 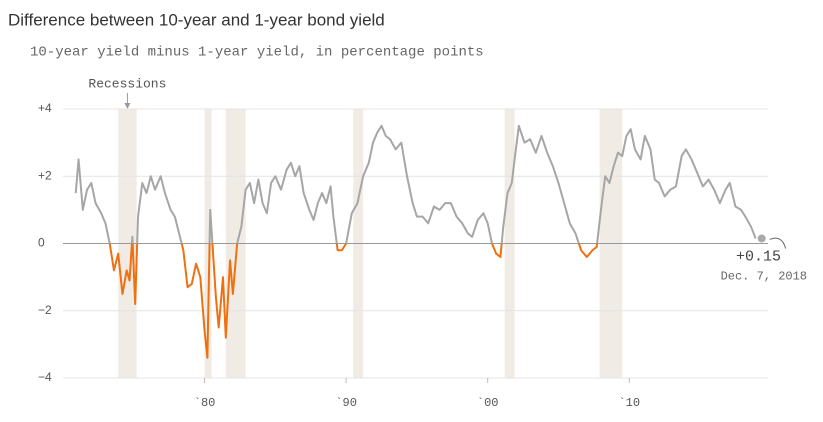 I want to click on x-tick-label: `10, so click(x=629, y=403).